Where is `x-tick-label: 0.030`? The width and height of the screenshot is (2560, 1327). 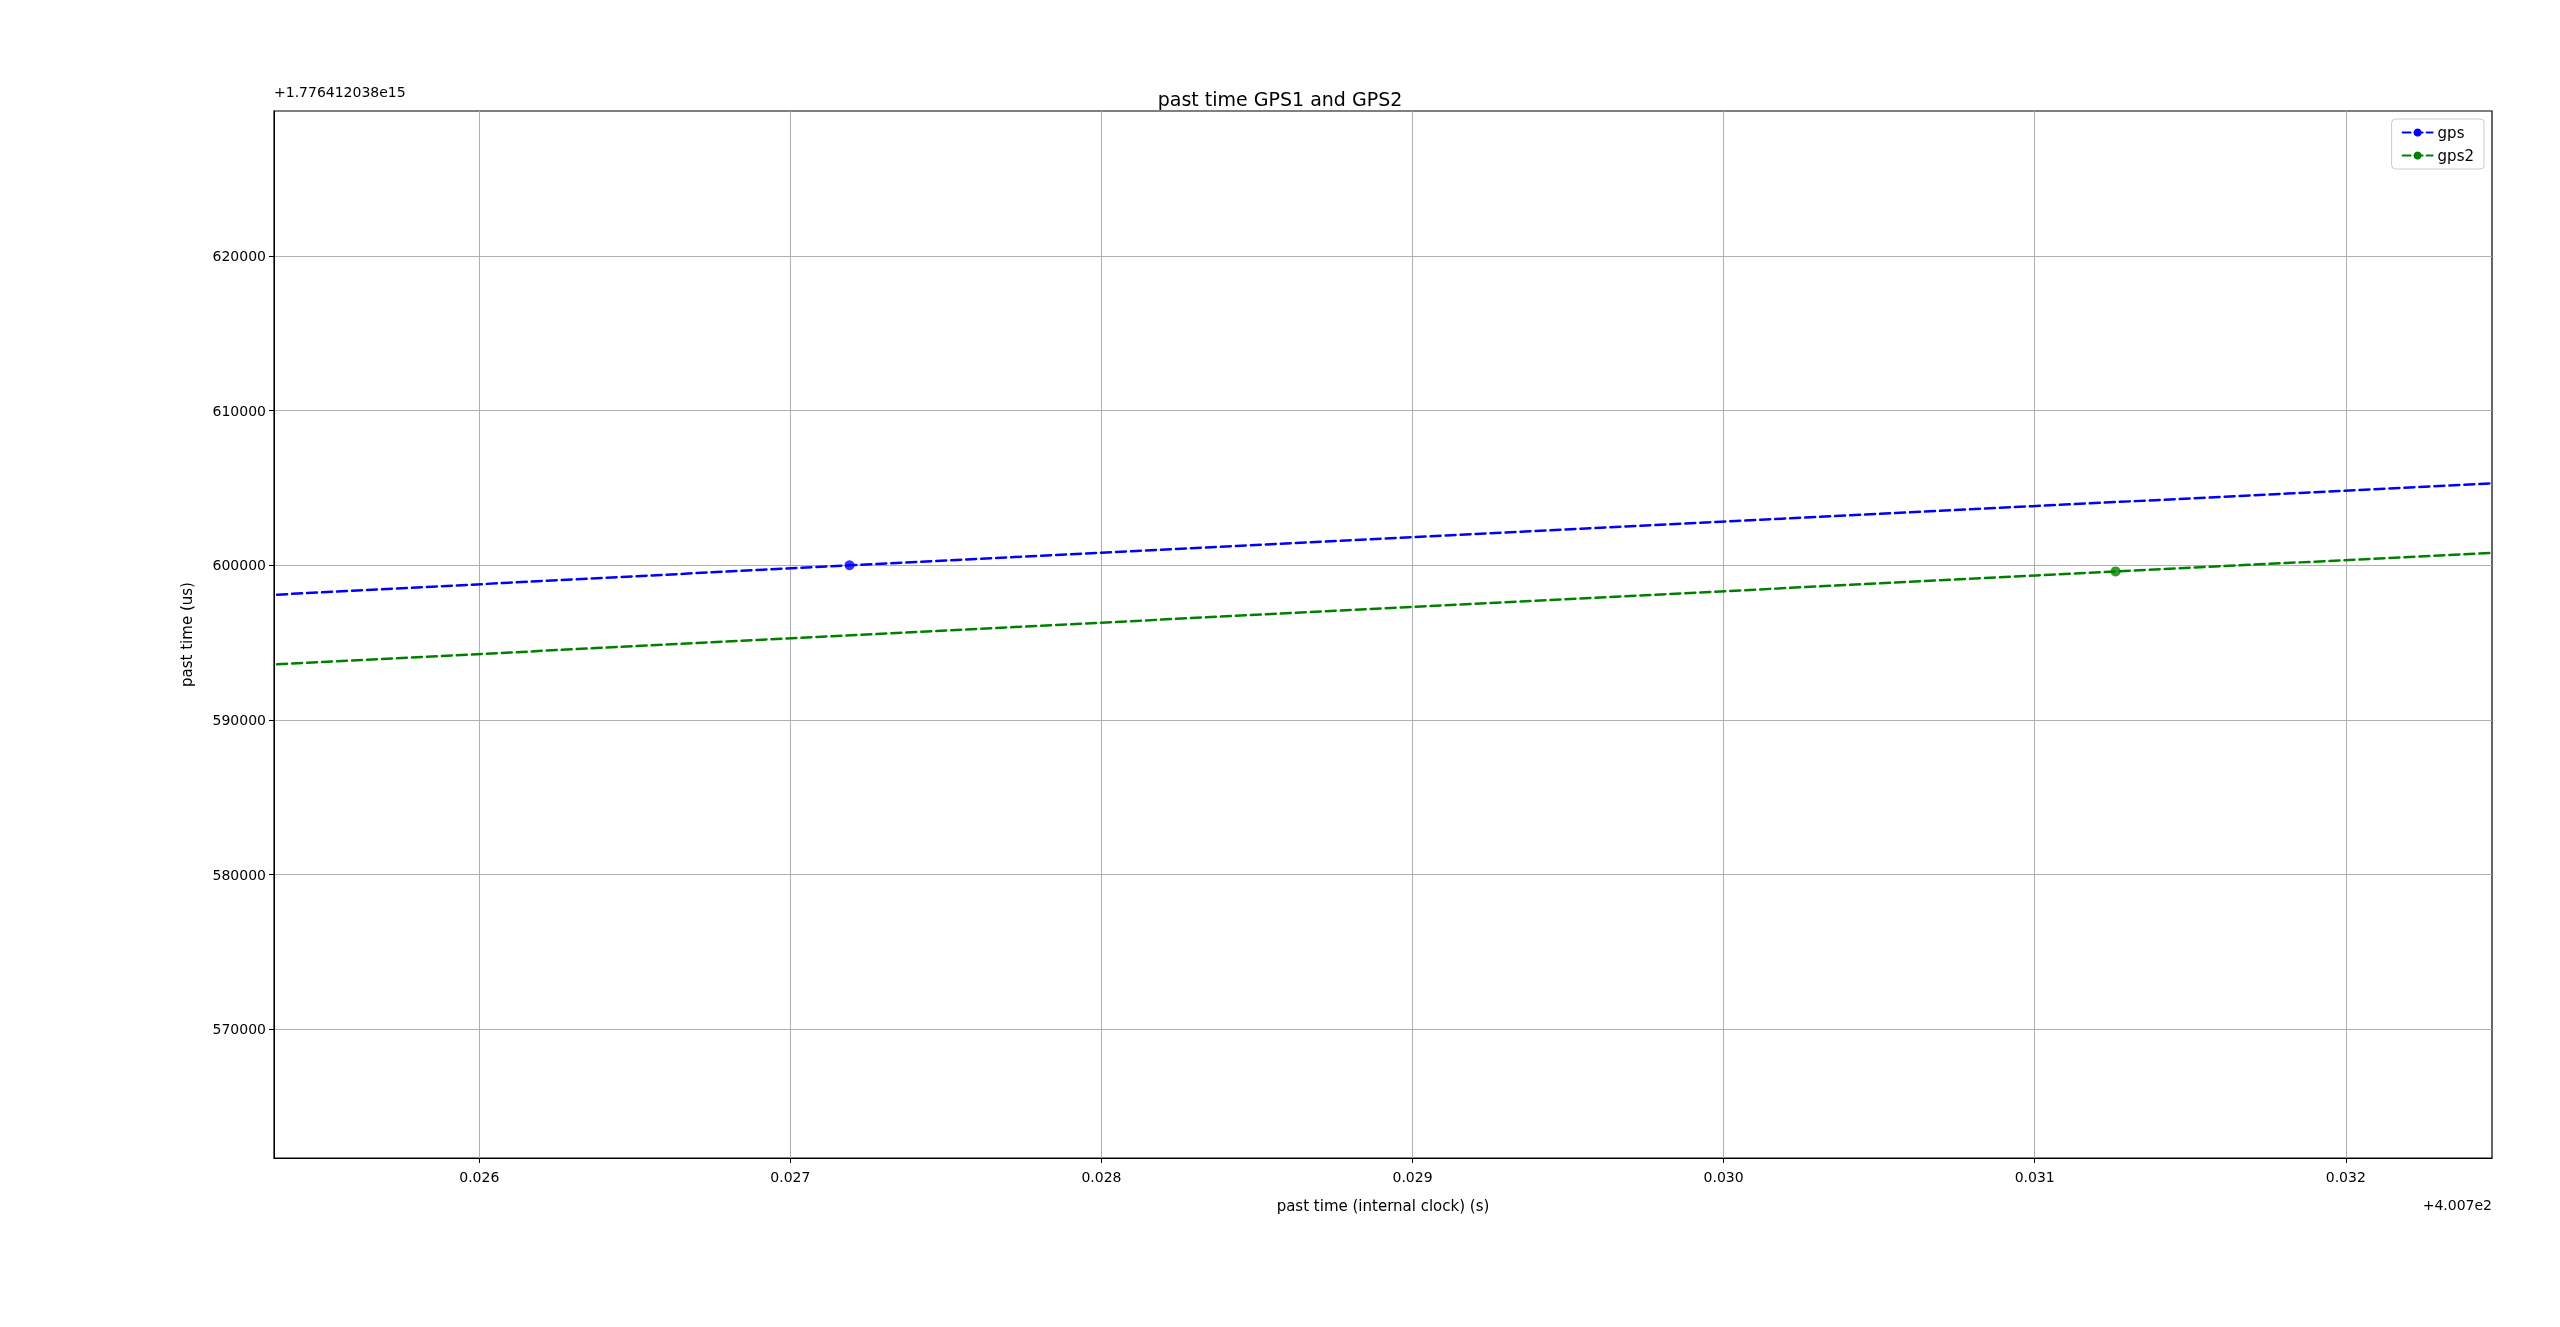
x-tick-label: 0.030 is located at coordinates (1723, 1177).